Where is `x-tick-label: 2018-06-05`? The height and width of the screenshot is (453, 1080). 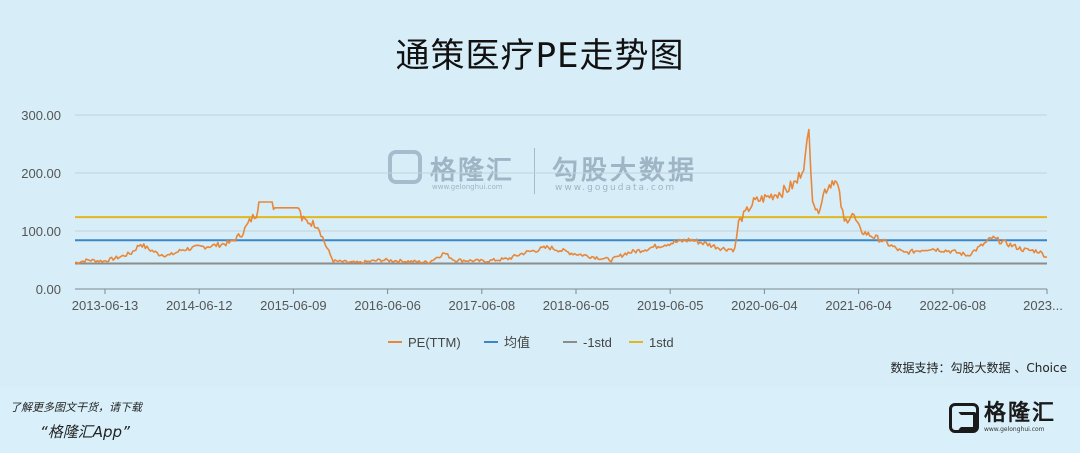
x-tick-label: 2018-06-05 is located at coordinates (576, 305).